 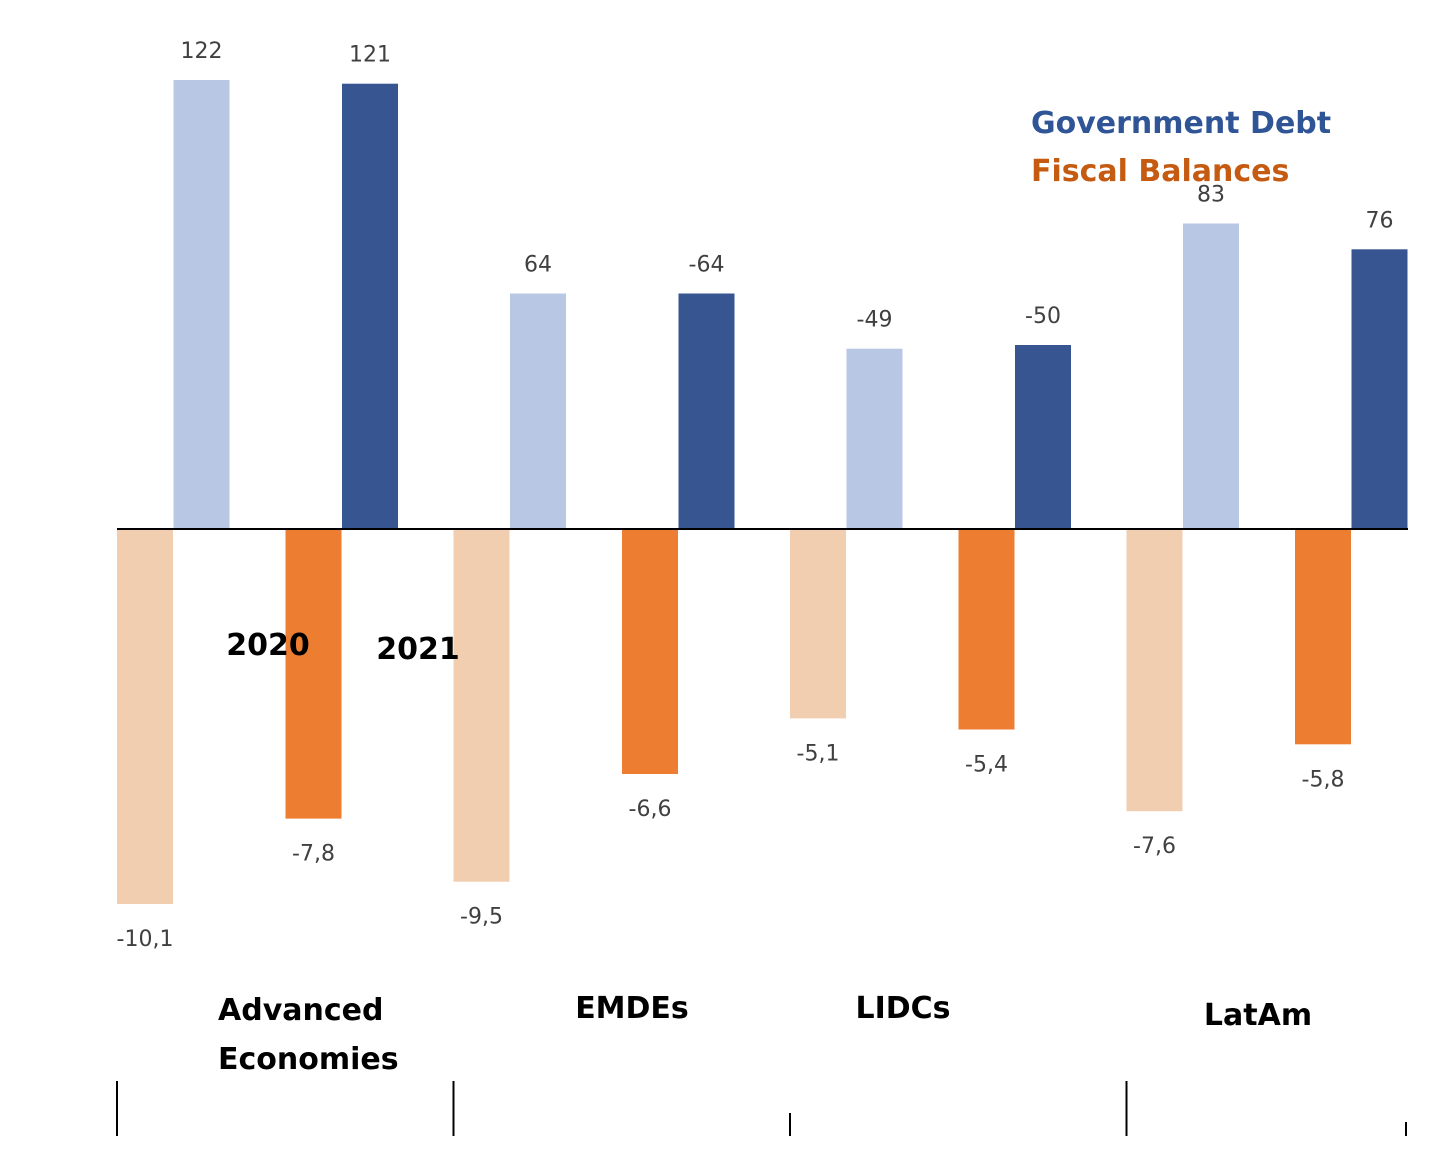 What do you see at coordinates (707, 265) in the screenshot?
I see `data-label-2021-2: -64` at bounding box center [707, 265].